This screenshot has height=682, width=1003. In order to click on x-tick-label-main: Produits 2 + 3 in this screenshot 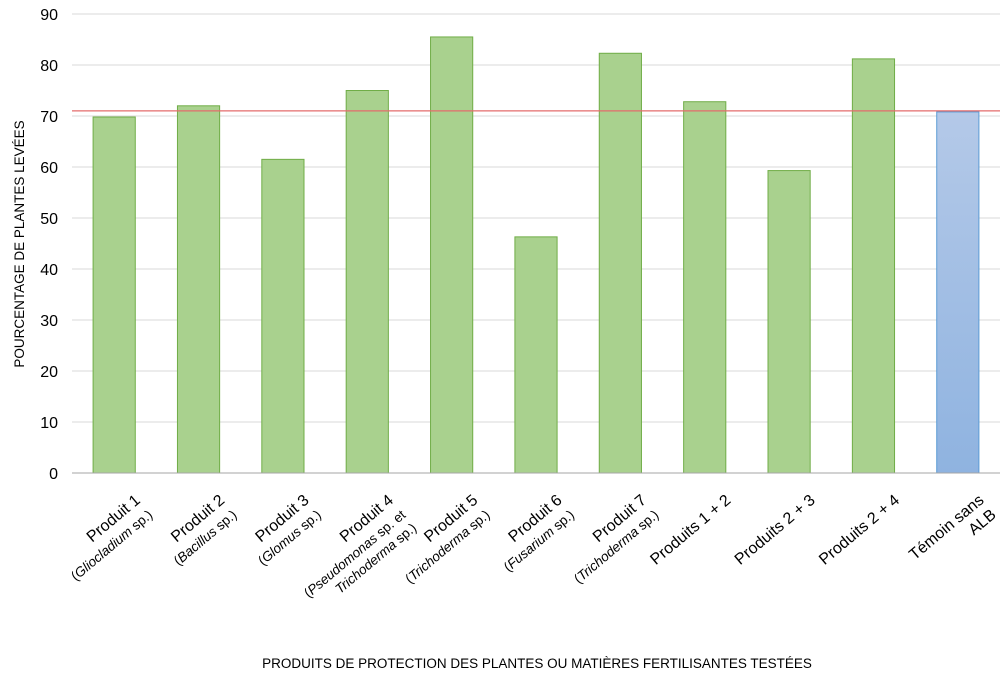, I will do `click(775, 530)`.